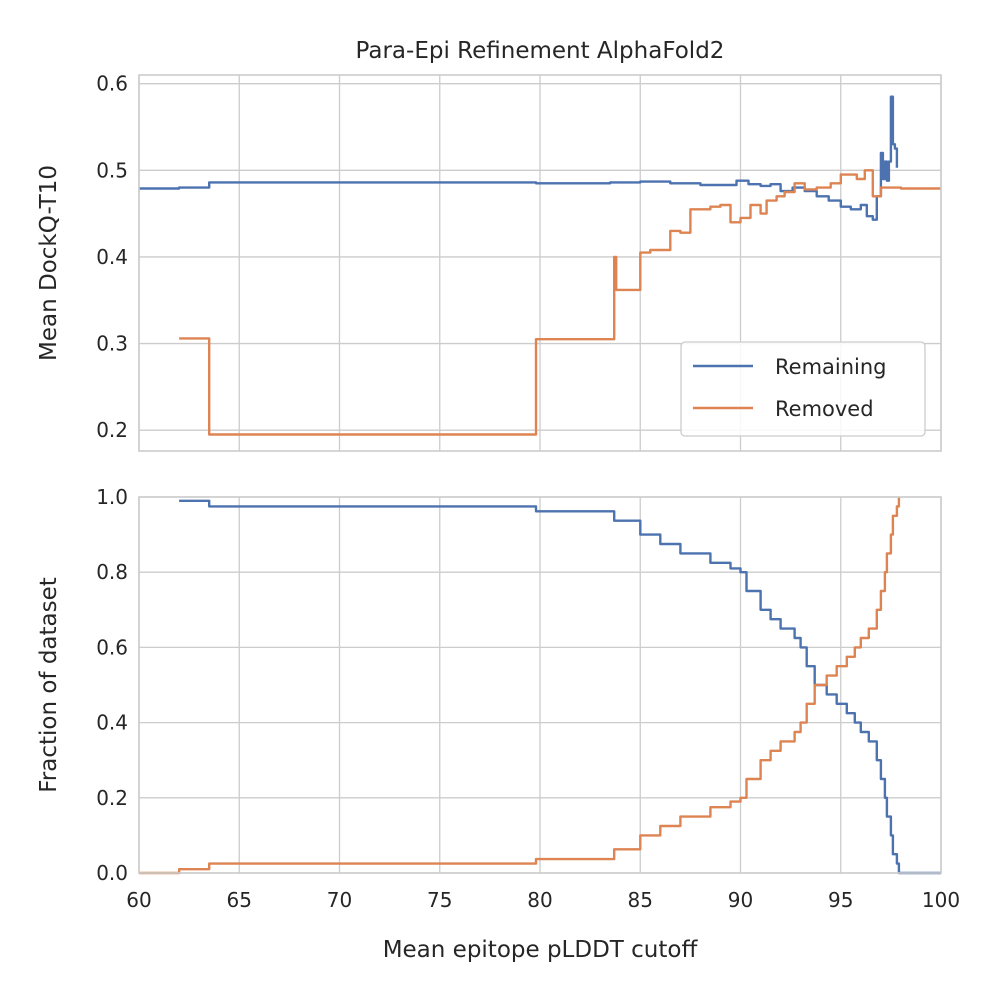  Describe the element at coordinates (541, 950) in the screenshot. I see `x-axis-label: Mean epitope pLDDT cutoff` at that location.